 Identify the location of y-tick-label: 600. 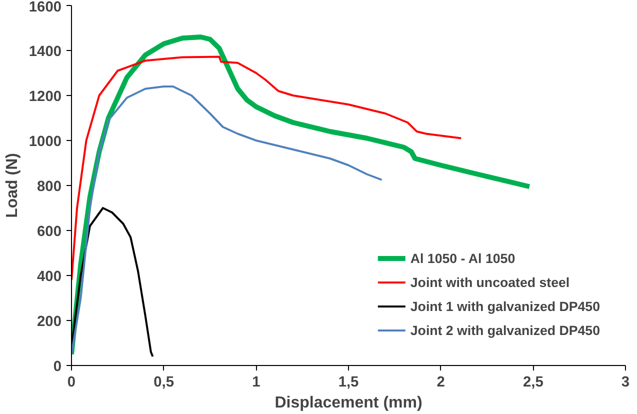
(49, 232).